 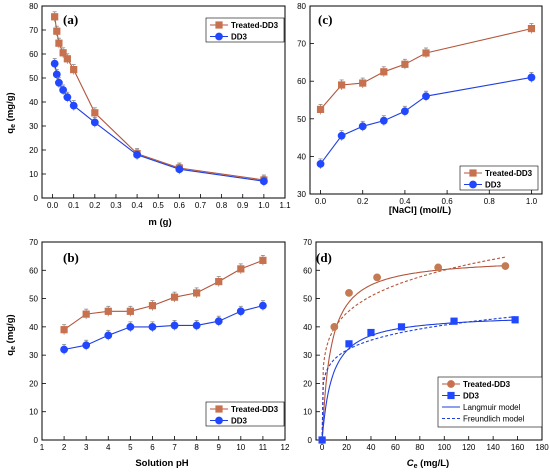 I want to click on panel-b-xtick-label: 7, so click(x=174, y=447).